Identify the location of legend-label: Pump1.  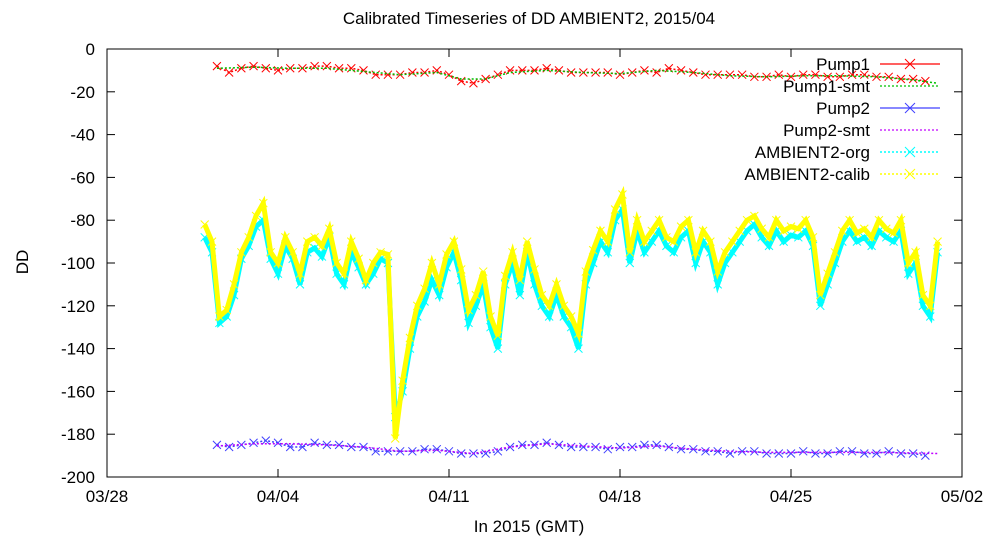
(843, 64).